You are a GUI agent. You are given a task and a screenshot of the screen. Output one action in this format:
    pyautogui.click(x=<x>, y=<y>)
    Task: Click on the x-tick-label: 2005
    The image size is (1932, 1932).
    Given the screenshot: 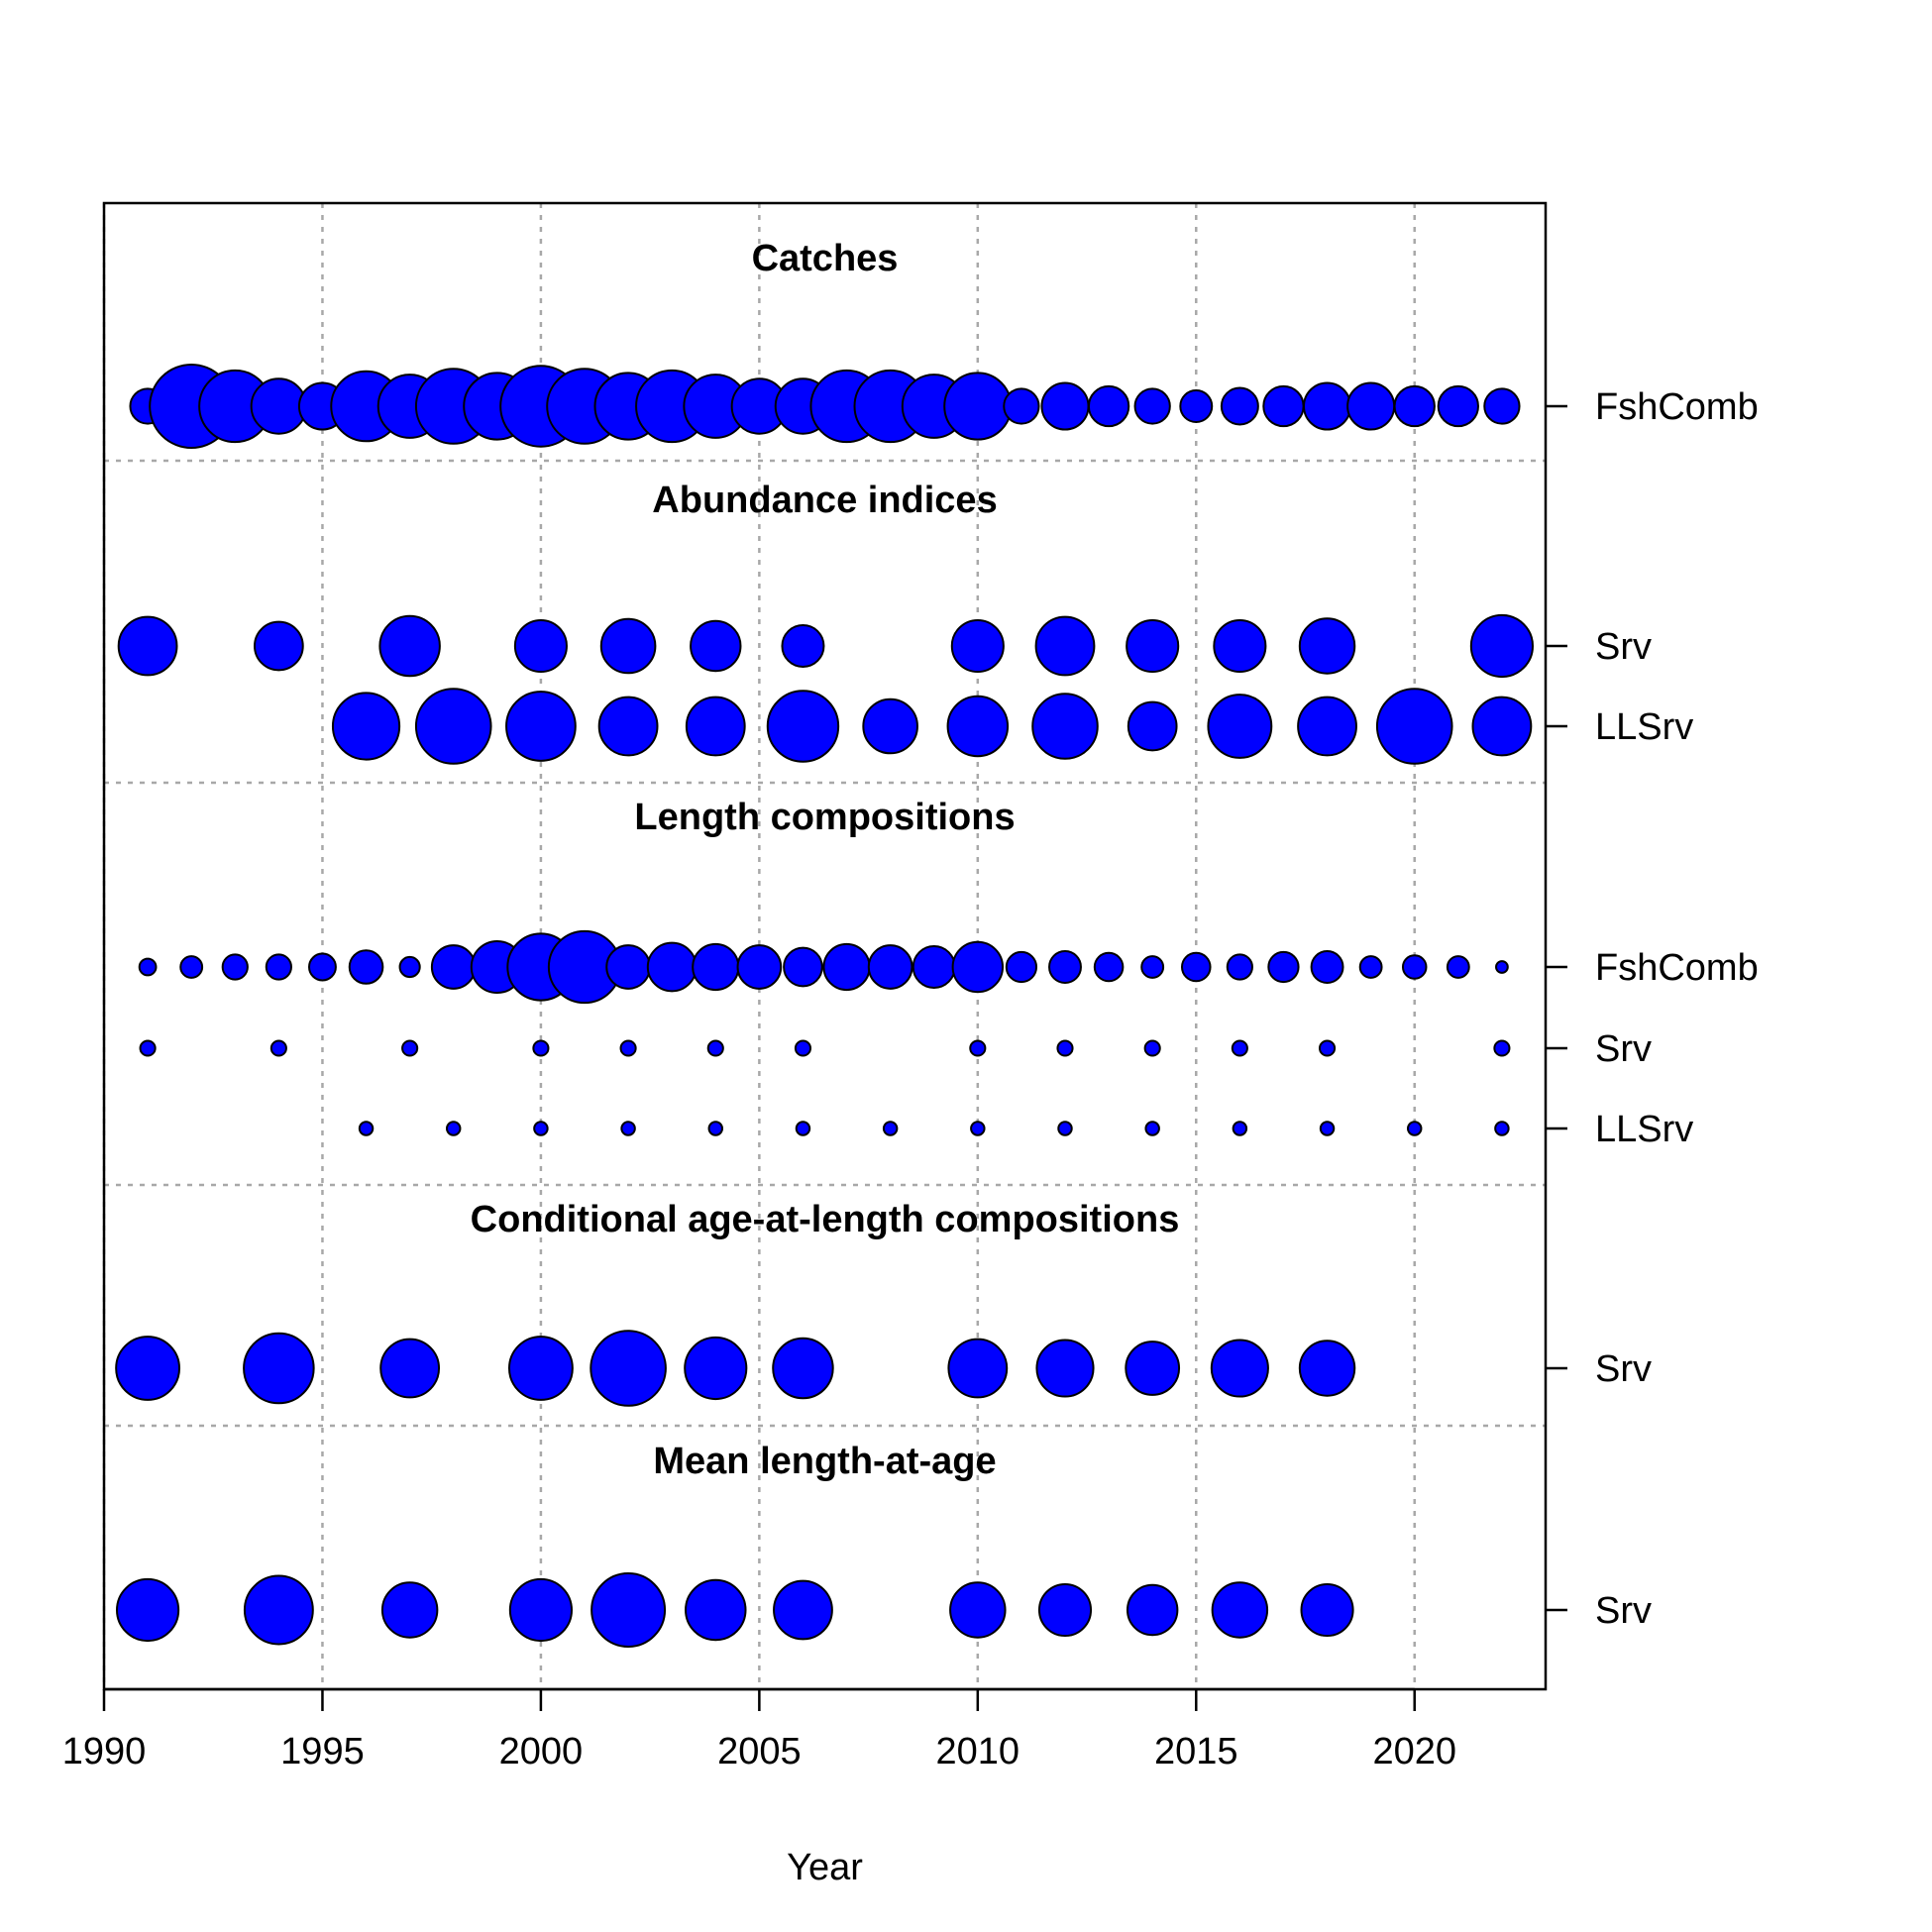 What is the action you would take?
    pyautogui.click(x=759, y=1752)
    